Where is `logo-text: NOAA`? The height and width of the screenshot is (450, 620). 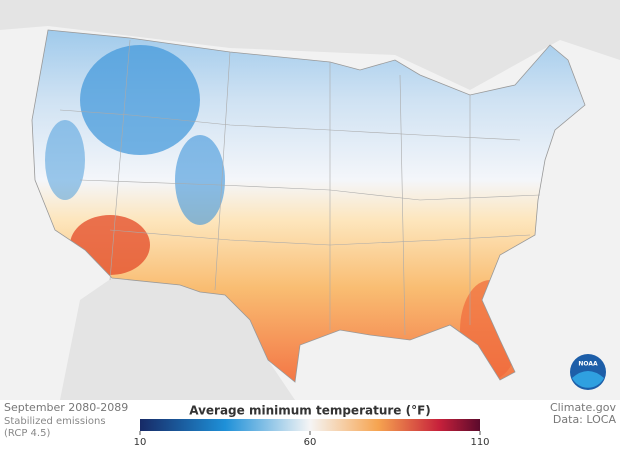
logo-text: NOAA is located at coordinates (588, 364).